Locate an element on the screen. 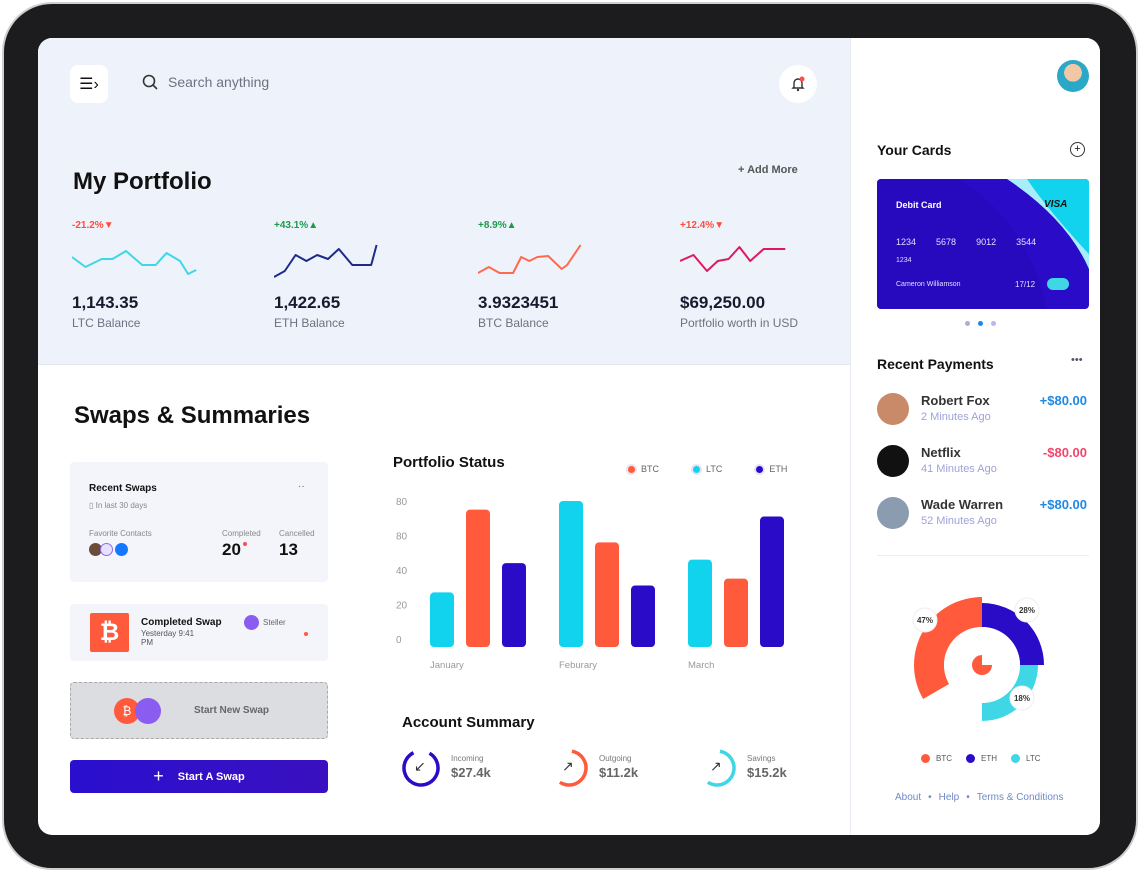  donut-label: 18% is located at coordinates (1022, 698).